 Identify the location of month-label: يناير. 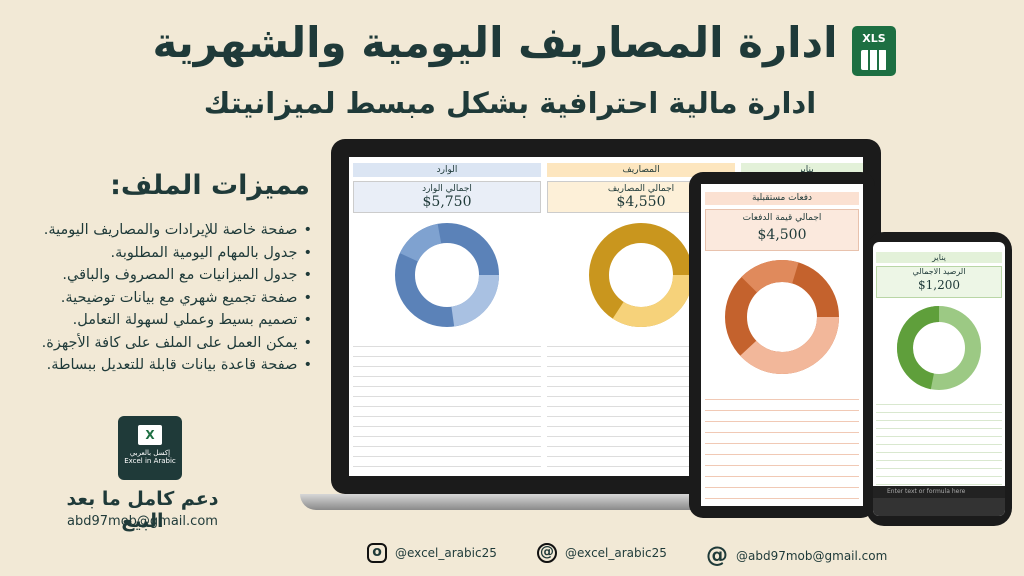
(939, 257).